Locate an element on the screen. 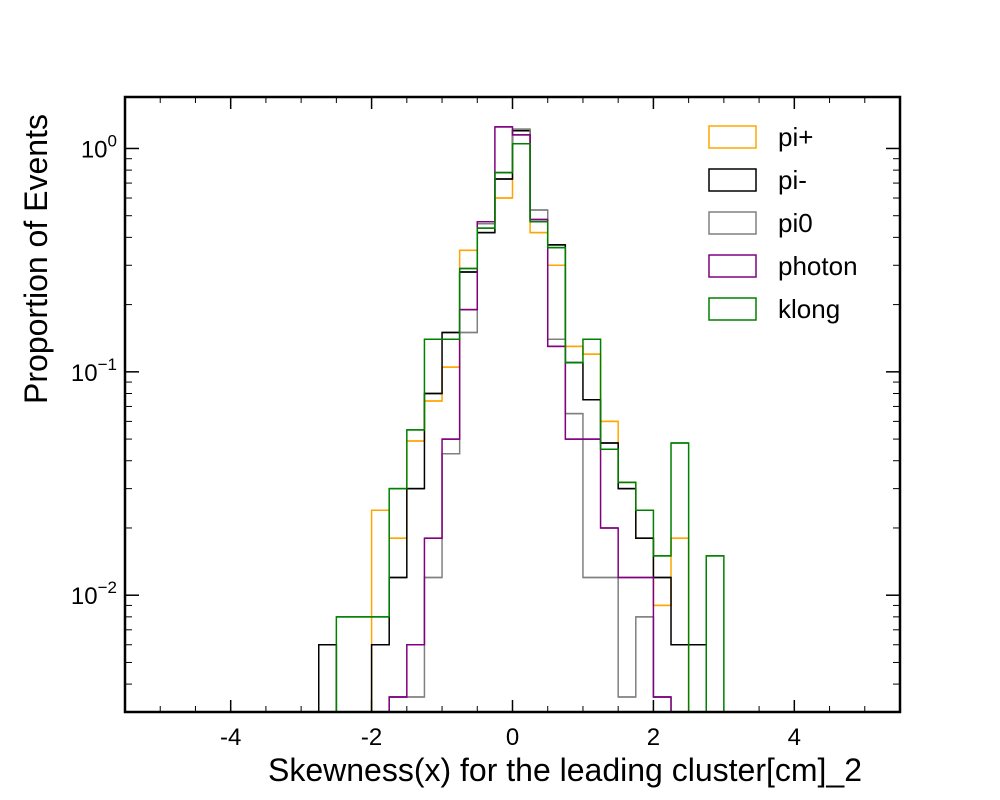 This screenshot has height=800, width=1000. y-axis-label: Proportion of Events is located at coordinates (36, 259).